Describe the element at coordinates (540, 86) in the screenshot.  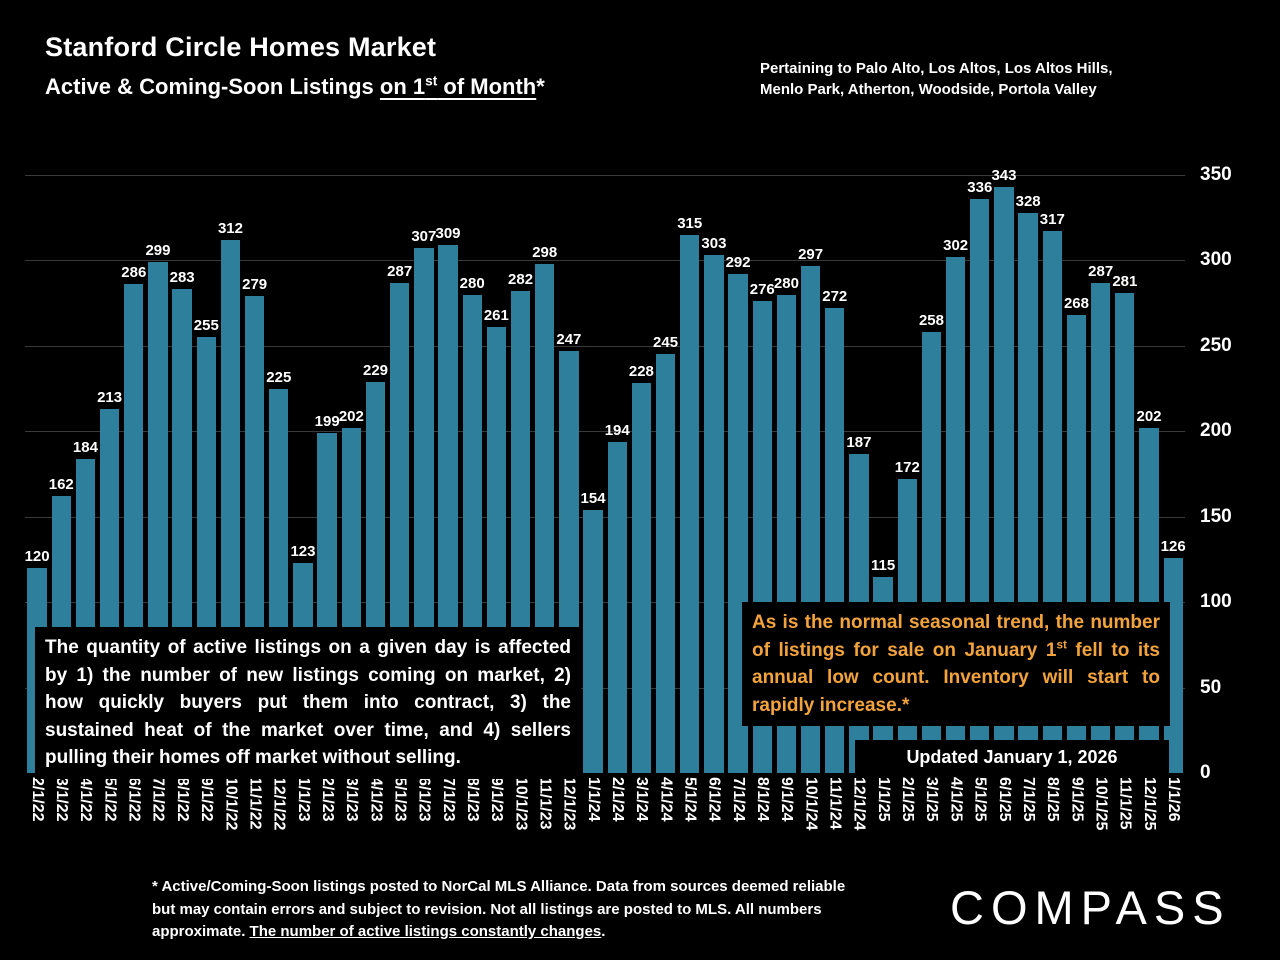
I see `subtitle-asterisk: *` at that location.